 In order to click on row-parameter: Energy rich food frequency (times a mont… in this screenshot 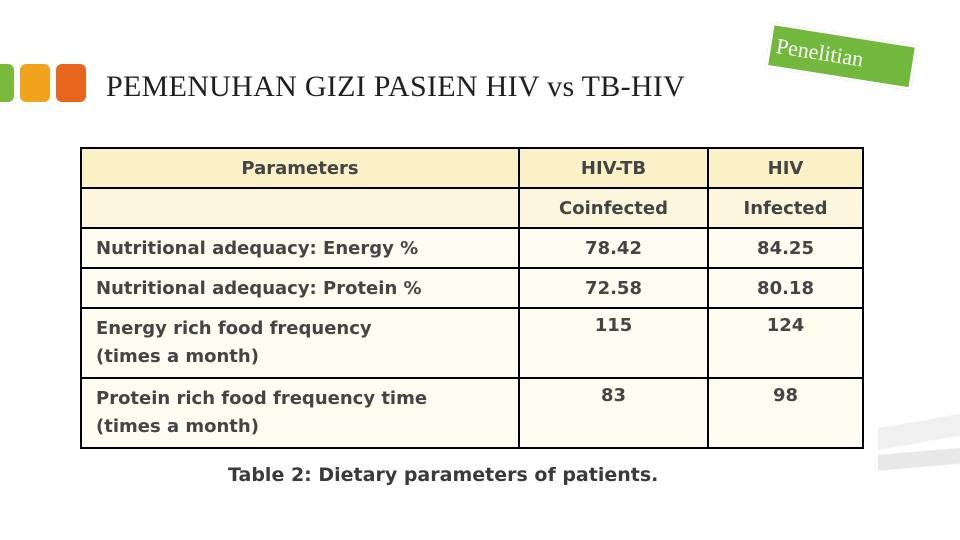, I will do `click(300, 343)`.